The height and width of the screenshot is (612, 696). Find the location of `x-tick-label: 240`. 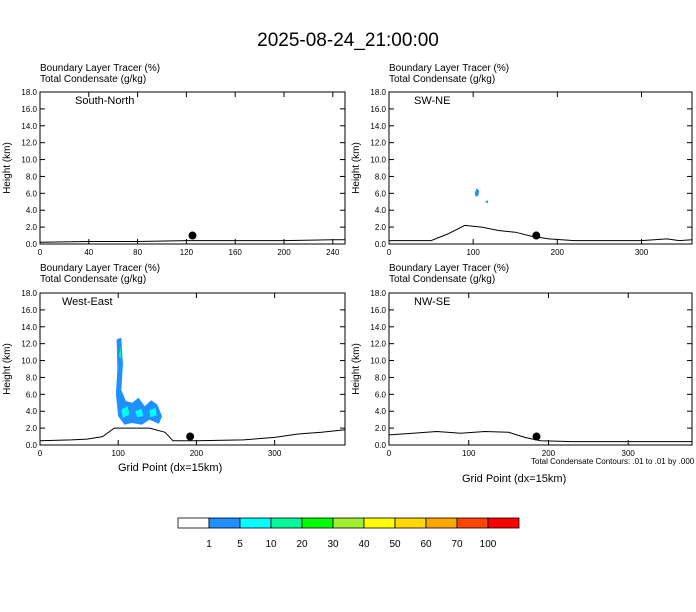

x-tick-label: 240 is located at coordinates (333, 252).